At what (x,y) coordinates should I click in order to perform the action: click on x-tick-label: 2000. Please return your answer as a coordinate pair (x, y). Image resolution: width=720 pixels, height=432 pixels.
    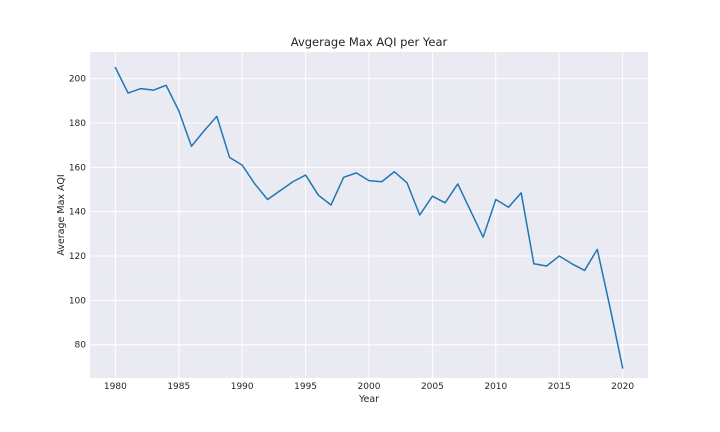
    Looking at the image, I should click on (369, 387).